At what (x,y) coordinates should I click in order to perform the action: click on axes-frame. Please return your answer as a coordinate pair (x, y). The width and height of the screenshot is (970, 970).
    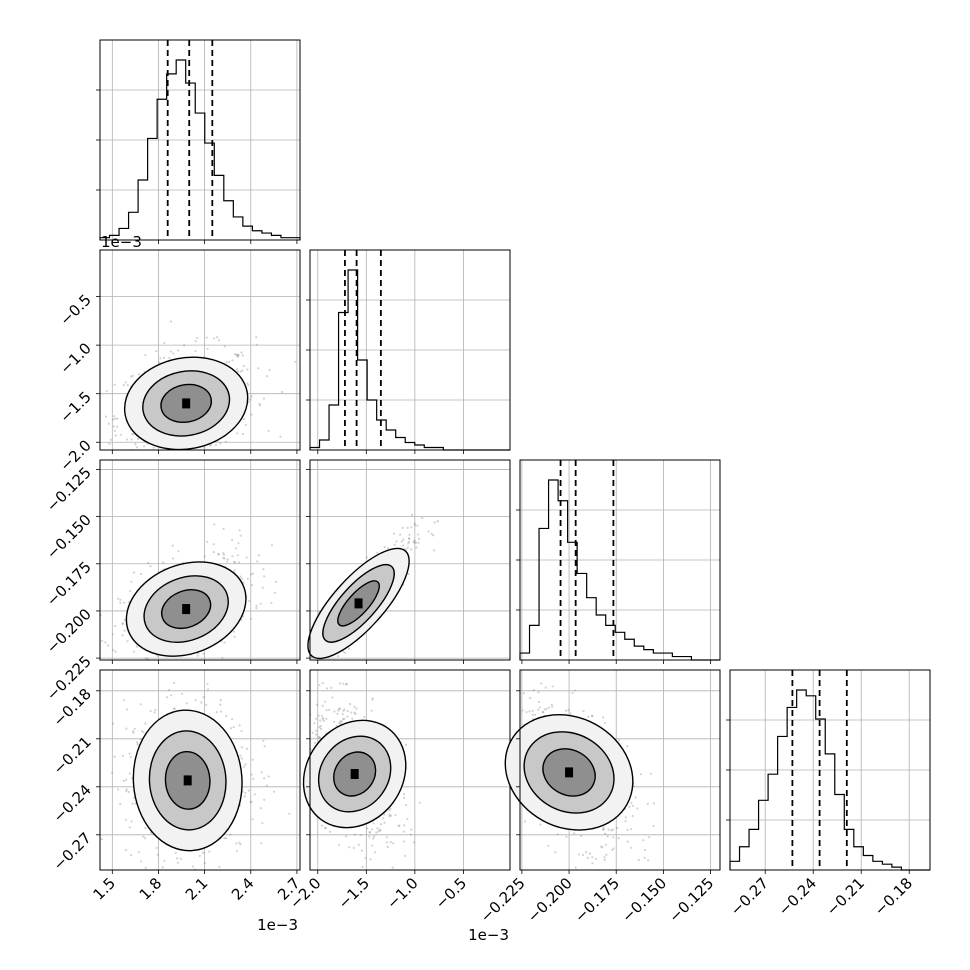
    Looking at the image, I should click on (200, 140).